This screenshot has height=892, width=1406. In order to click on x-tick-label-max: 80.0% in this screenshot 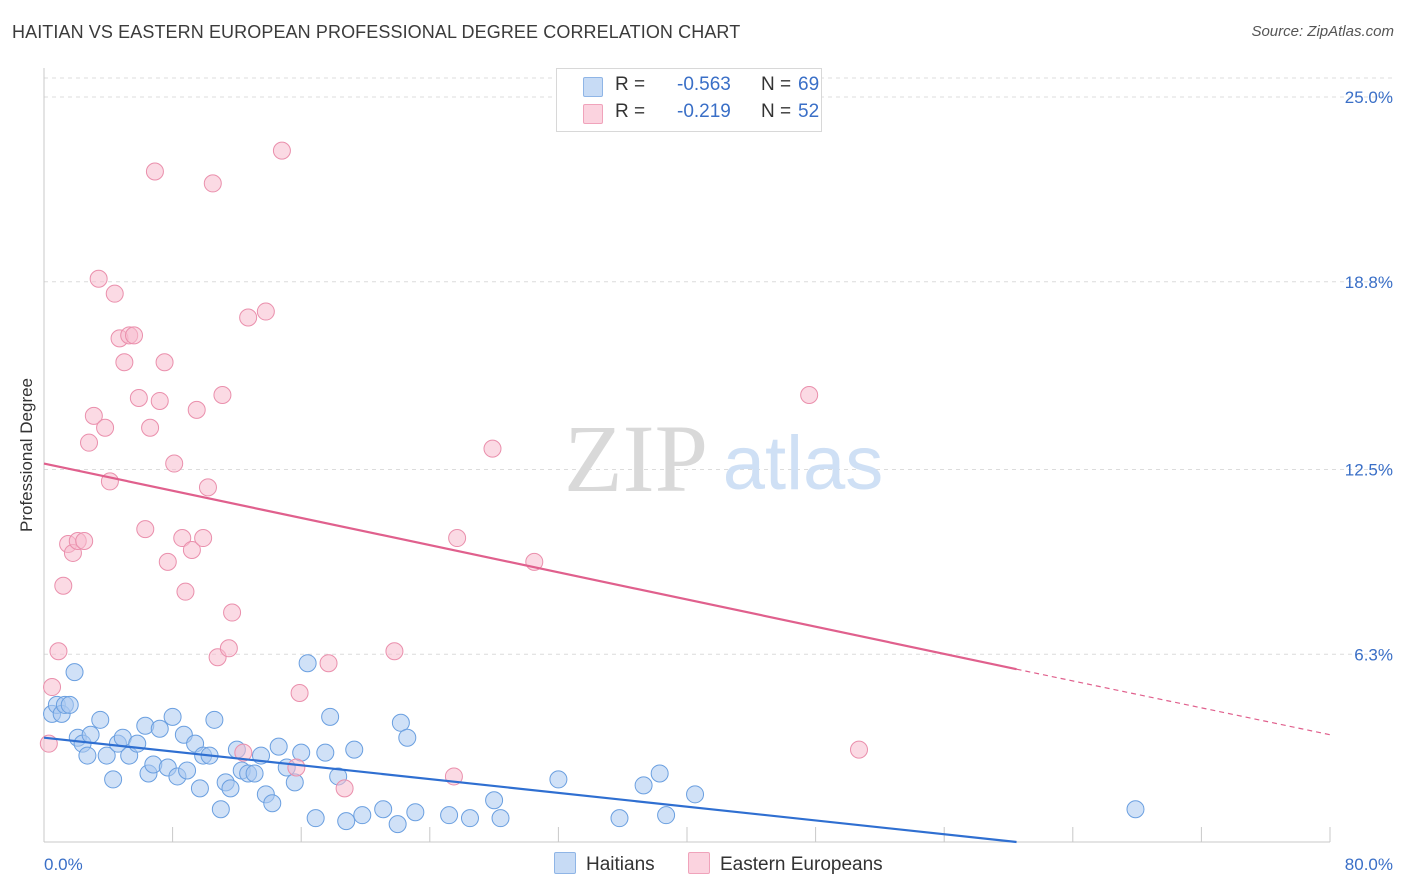, I will do `click(1369, 864)`.